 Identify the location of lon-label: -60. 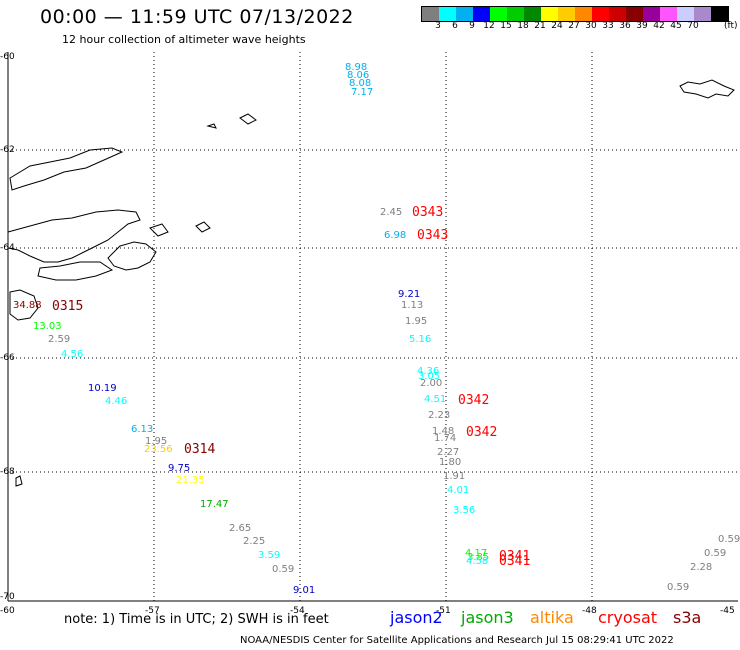
(7, 611).